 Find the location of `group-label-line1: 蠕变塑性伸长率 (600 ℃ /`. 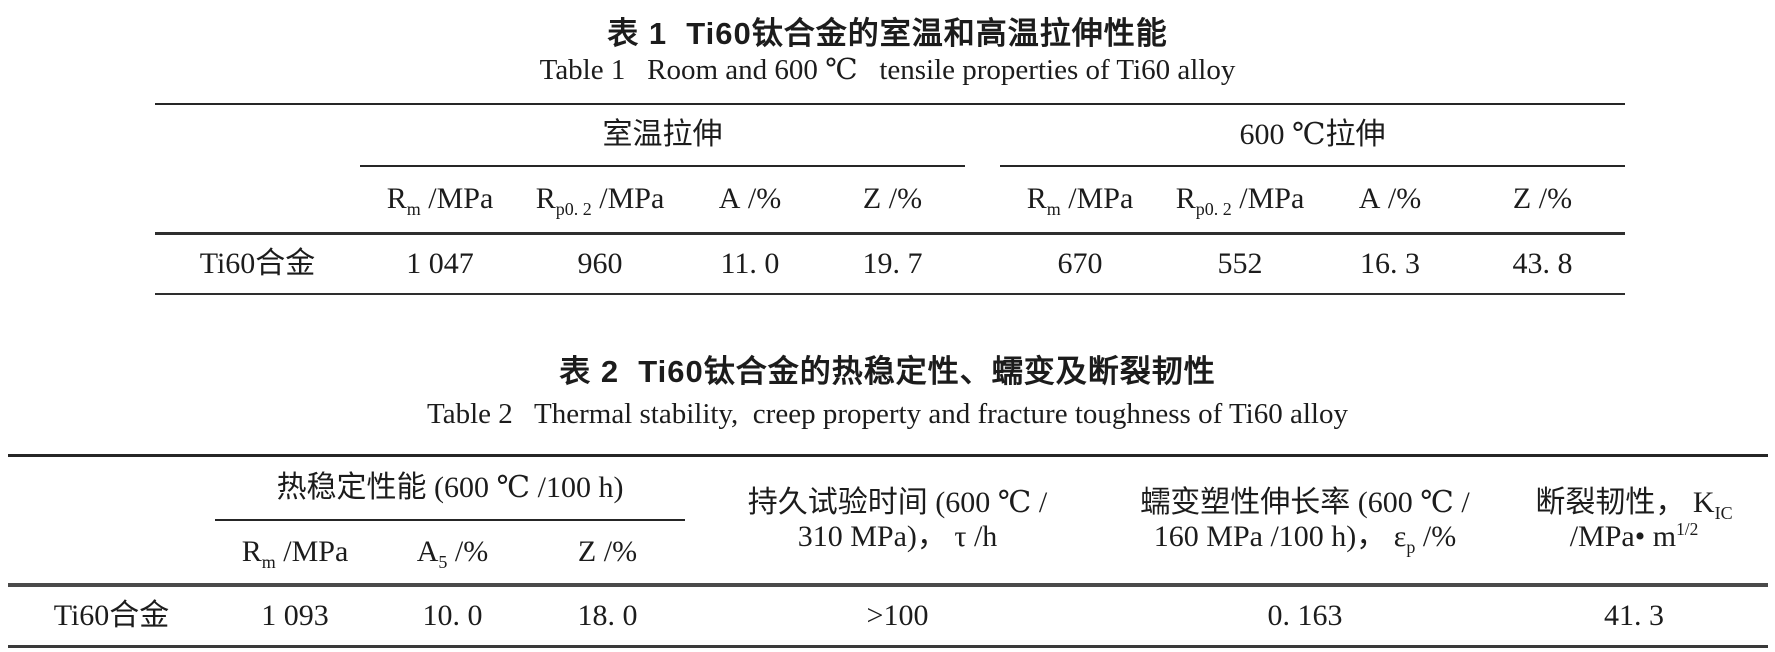

group-label-line1: 蠕变塑性伸长率 (600 ℃ / is located at coordinates (1305, 502).